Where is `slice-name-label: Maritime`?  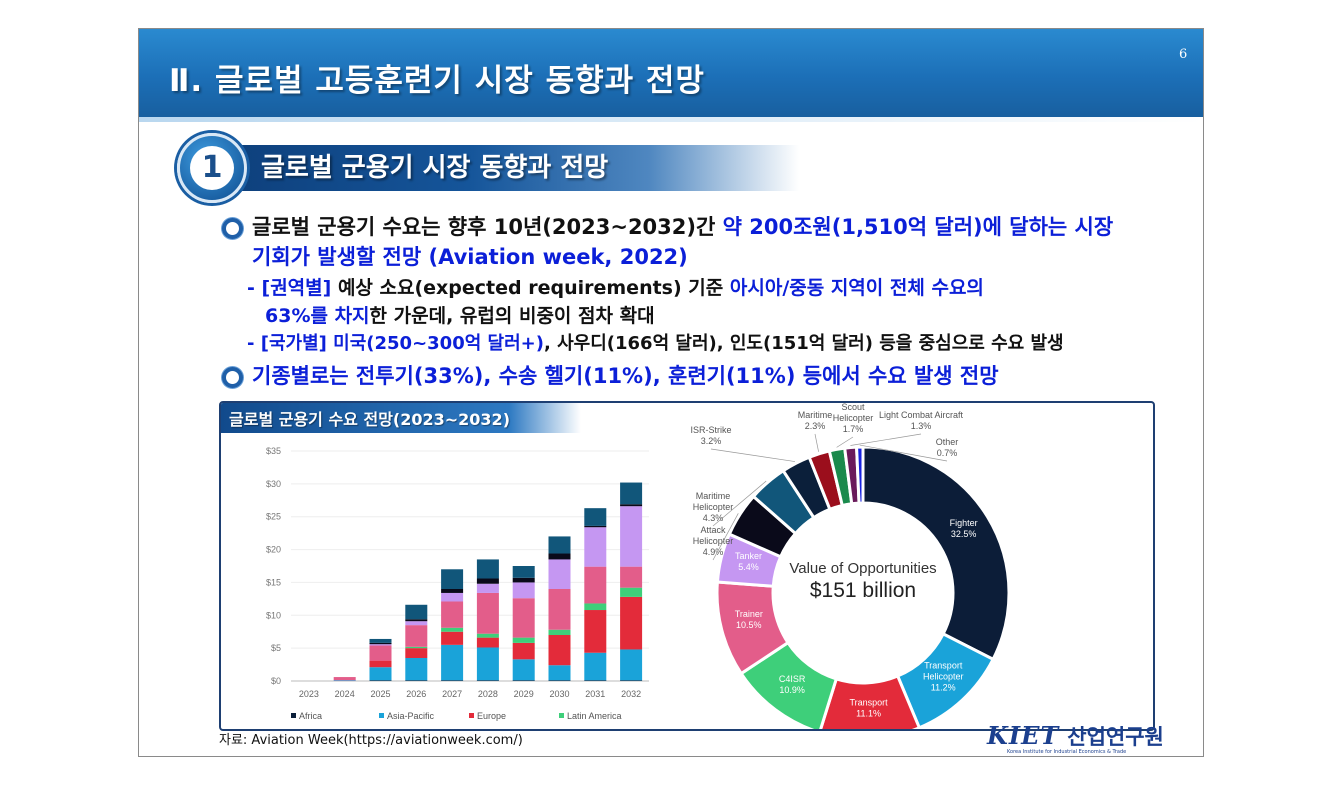 slice-name-label: Maritime is located at coordinates (713, 496).